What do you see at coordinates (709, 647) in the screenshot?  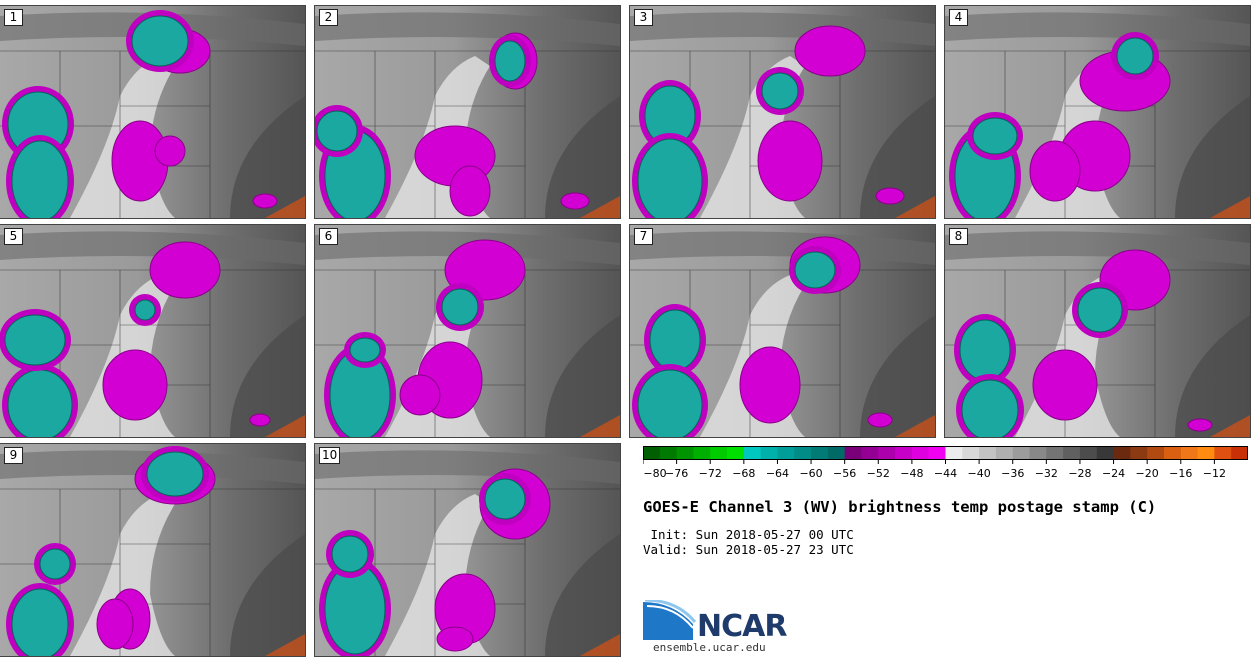 I see `website-url: ensemble.ucar.edu` at bounding box center [709, 647].